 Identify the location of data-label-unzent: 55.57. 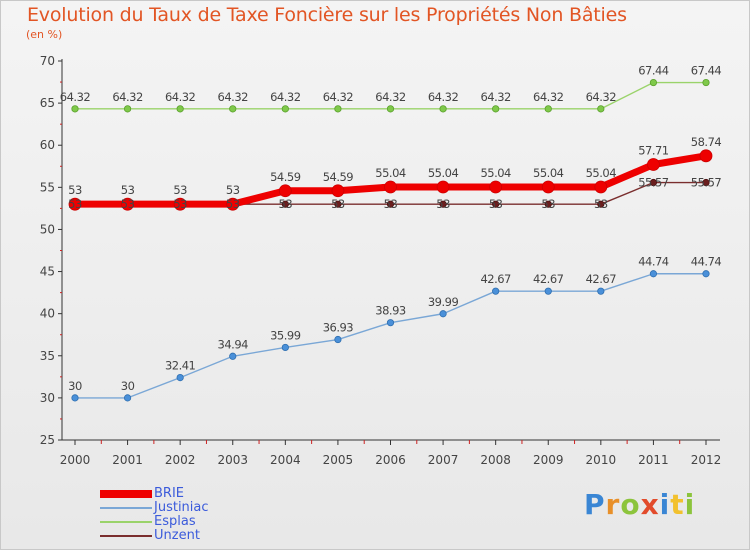
(706, 183).